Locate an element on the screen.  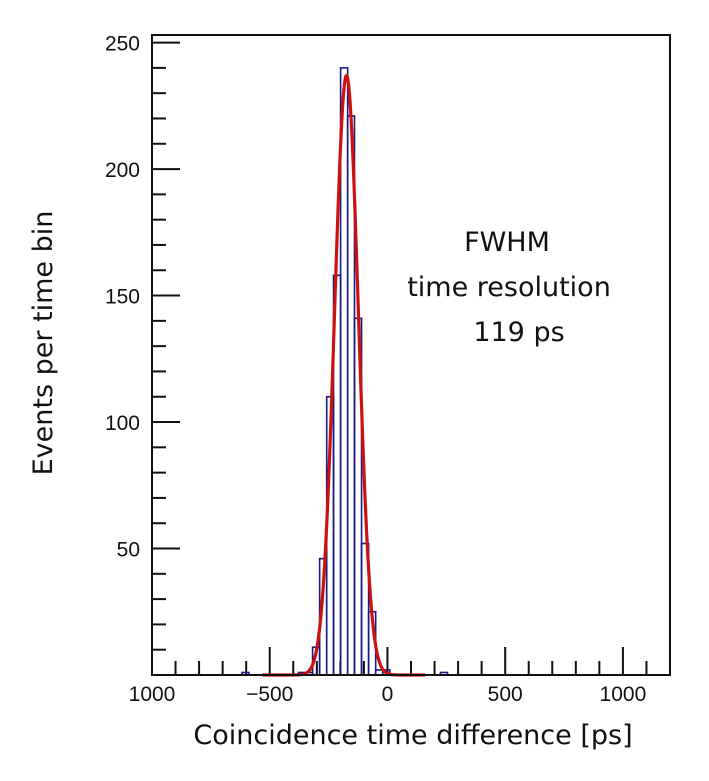
histogram-bin is located at coordinates (344, 371).